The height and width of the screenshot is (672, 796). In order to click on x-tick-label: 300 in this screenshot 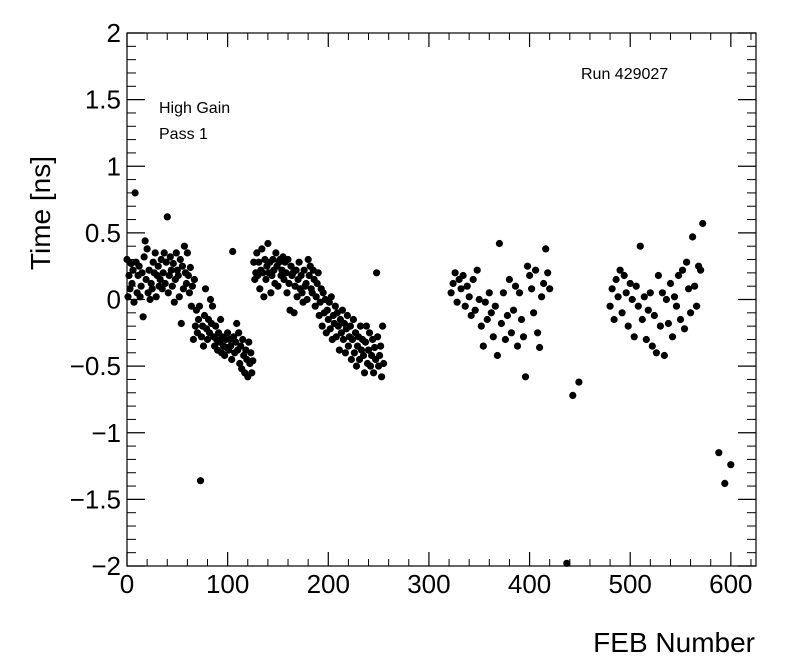, I will do `click(428, 584)`.